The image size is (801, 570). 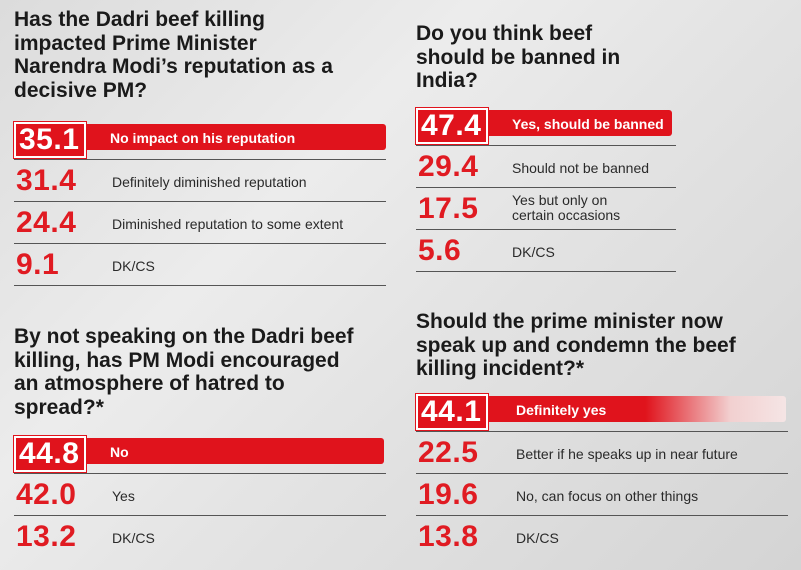 What do you see at coordinates (440, 250) in the screenshot?
I see `row-value: 5.6` at bounding box center [440, 250].